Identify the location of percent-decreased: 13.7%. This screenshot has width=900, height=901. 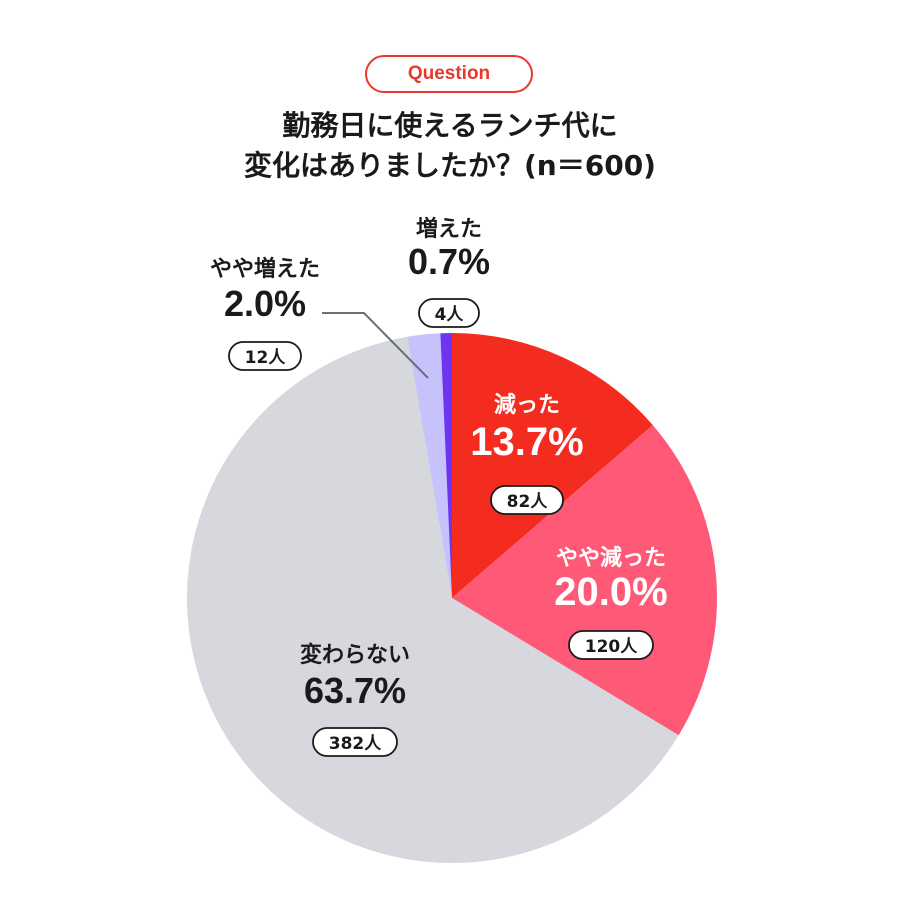
(526, 442).